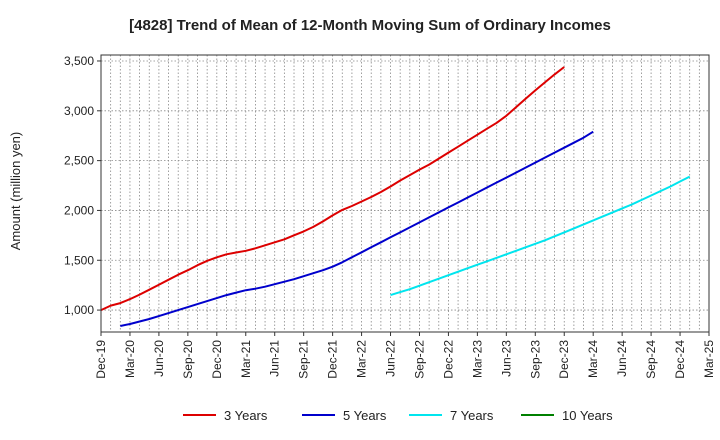 Image resolution: width=720 pixels, height=440 pixels. I want to click on x-tick-label: Jun-20, so click(159, 358).